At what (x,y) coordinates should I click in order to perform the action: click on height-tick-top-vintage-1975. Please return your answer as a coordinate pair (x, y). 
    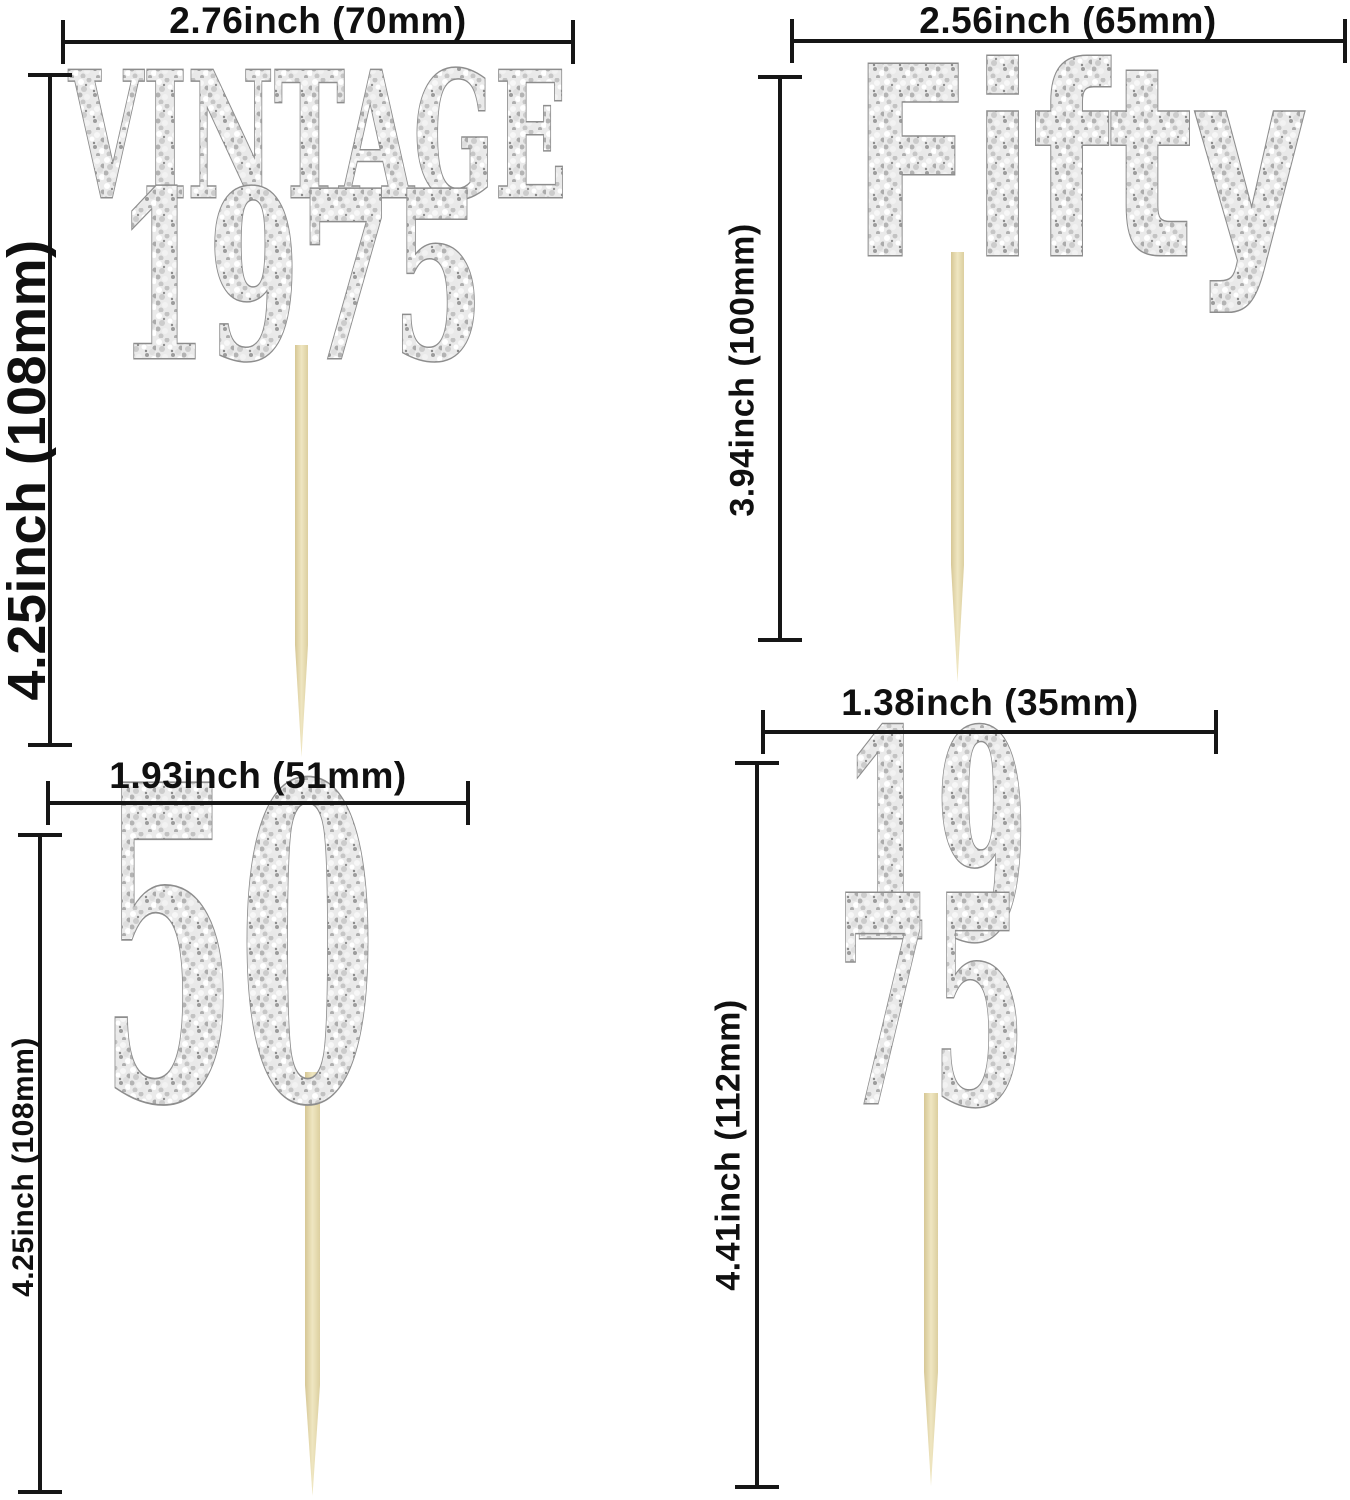
    Looking at the image, I should click on (50, 75).